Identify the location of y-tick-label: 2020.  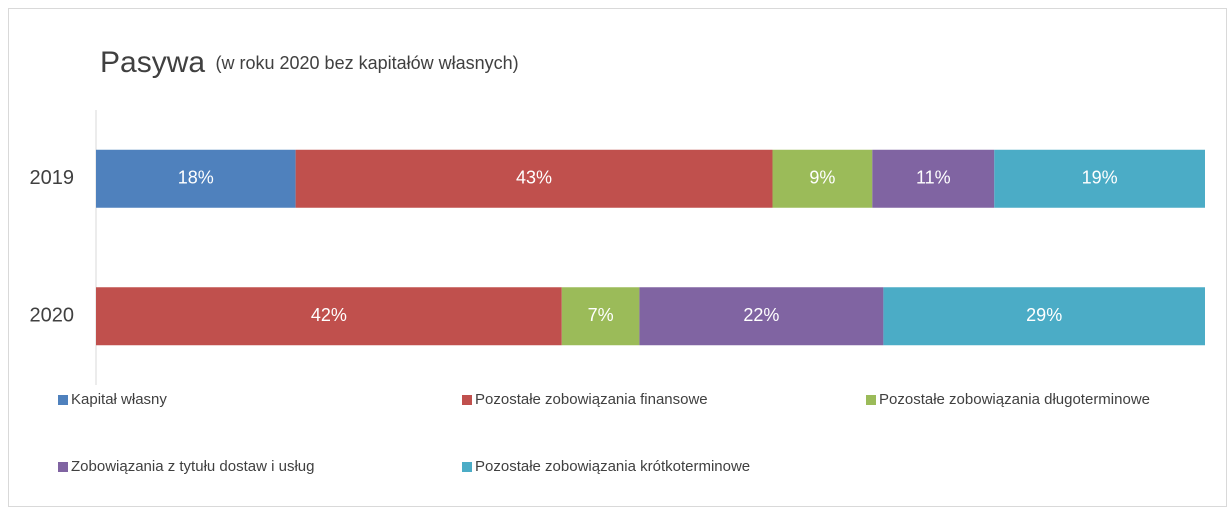
(52, 316).